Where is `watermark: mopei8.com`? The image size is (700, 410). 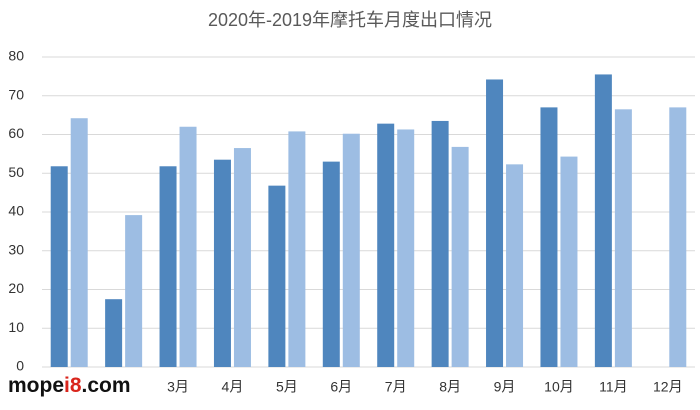
watermark: mopei8.com is located at coordinates (69, 385).